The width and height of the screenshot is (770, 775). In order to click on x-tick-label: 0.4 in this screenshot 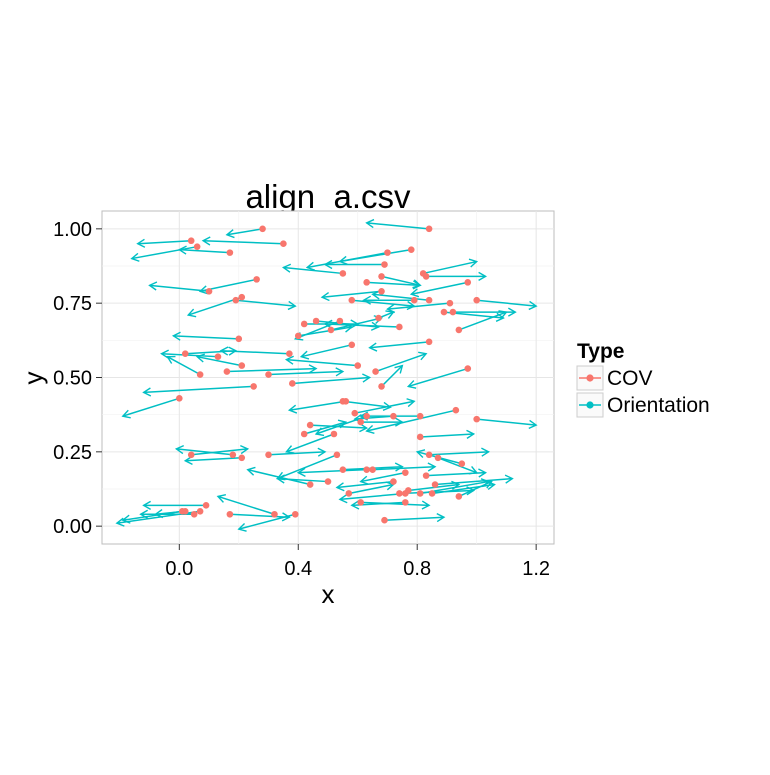, I will do `click(298, 569)`.